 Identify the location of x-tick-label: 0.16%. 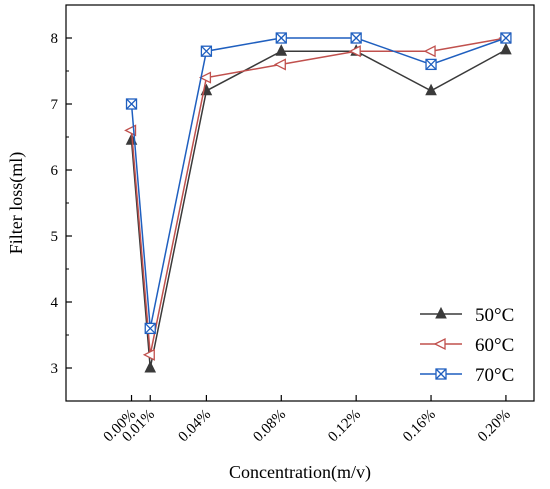
(419, 426).